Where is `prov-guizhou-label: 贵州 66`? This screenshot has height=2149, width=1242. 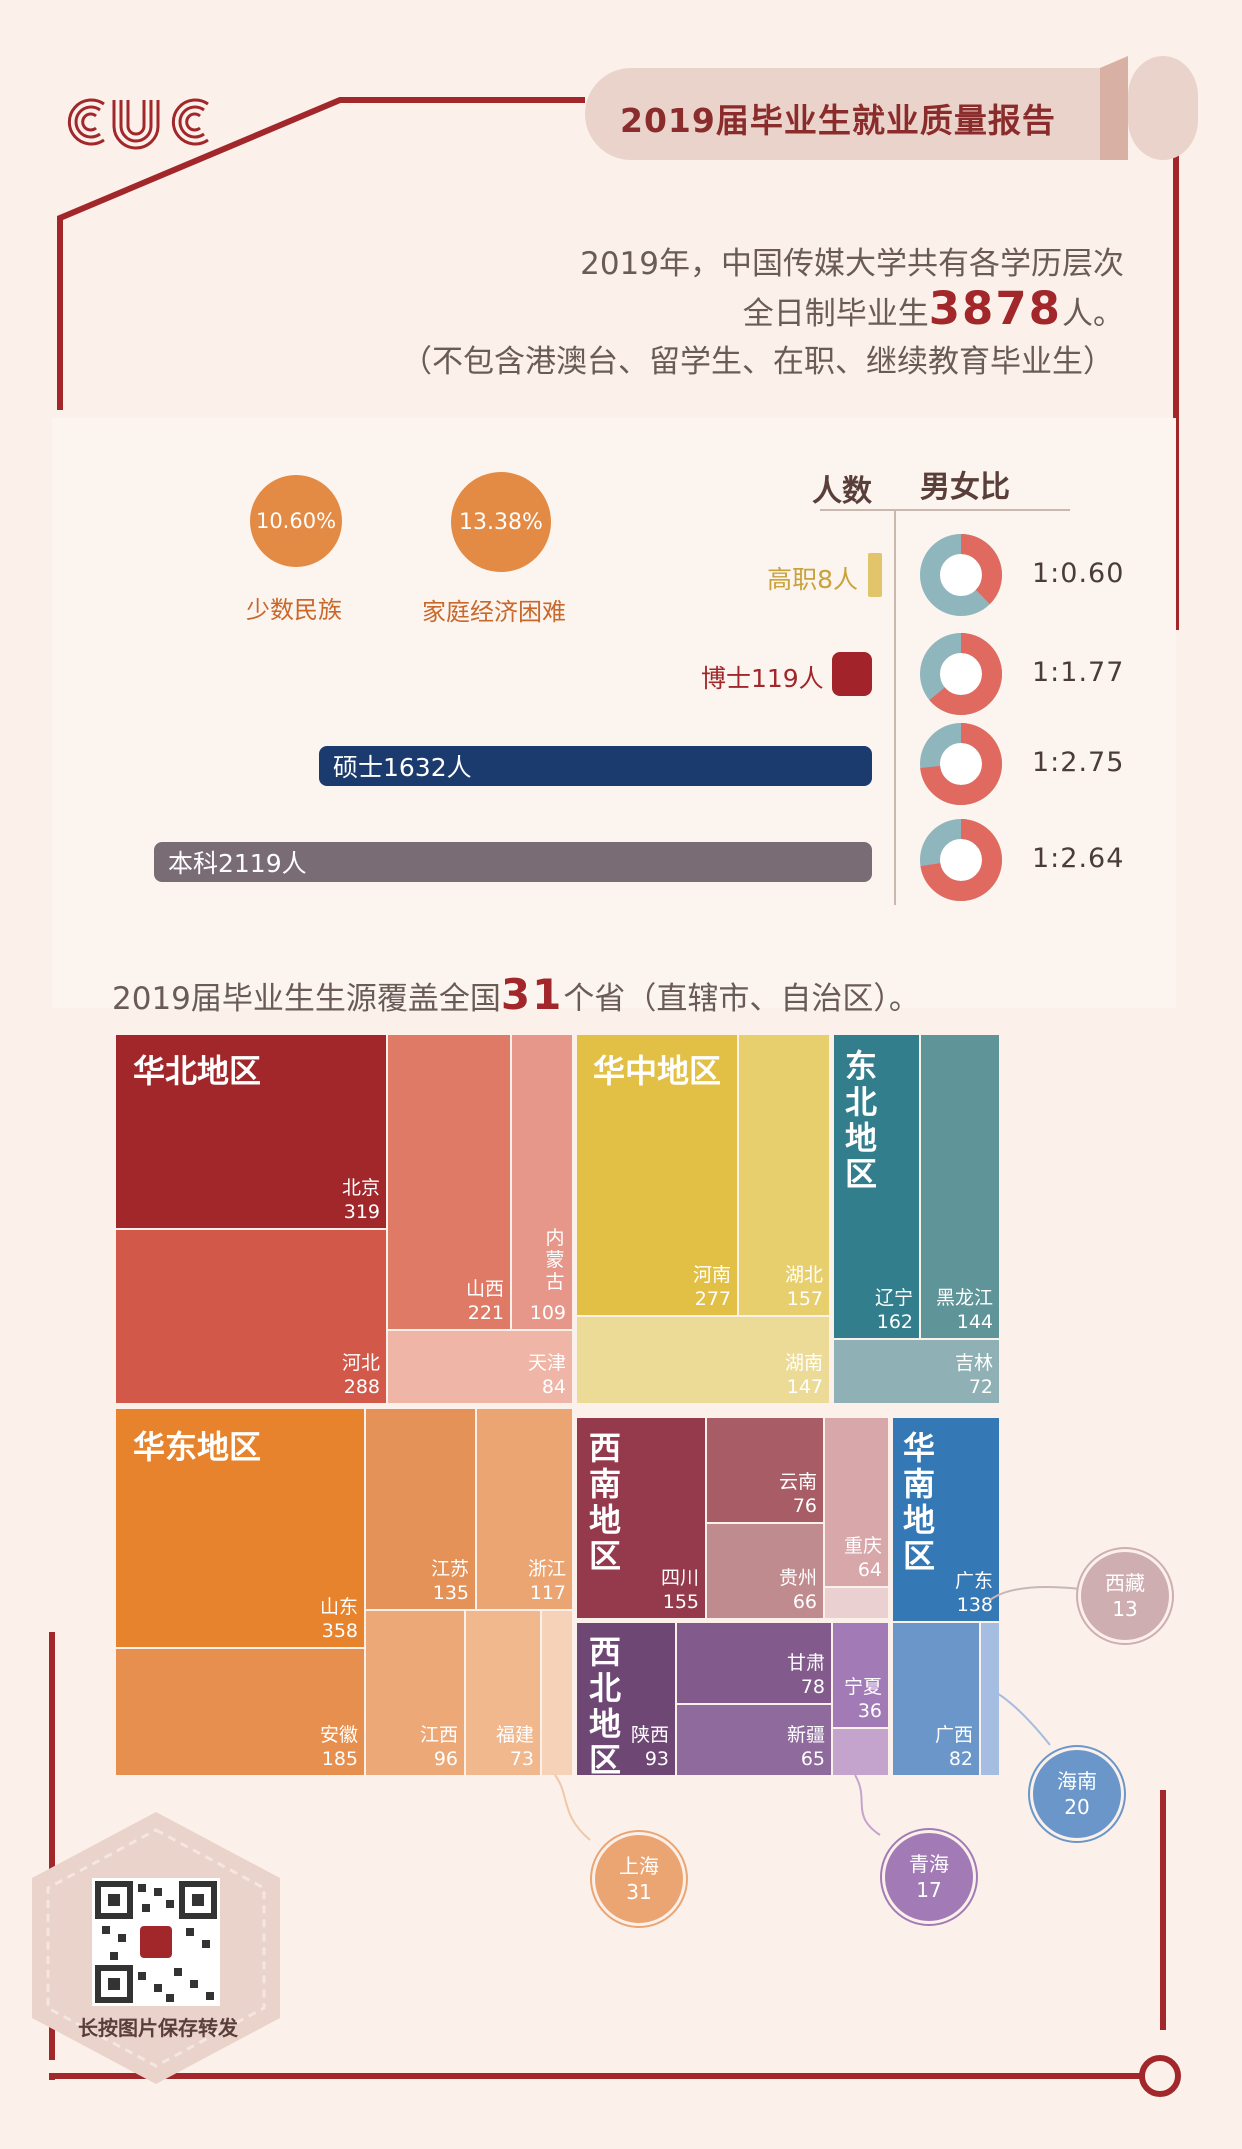 prov-guizhou-label: 贵州 66 is located at coordinates (797, 1590).